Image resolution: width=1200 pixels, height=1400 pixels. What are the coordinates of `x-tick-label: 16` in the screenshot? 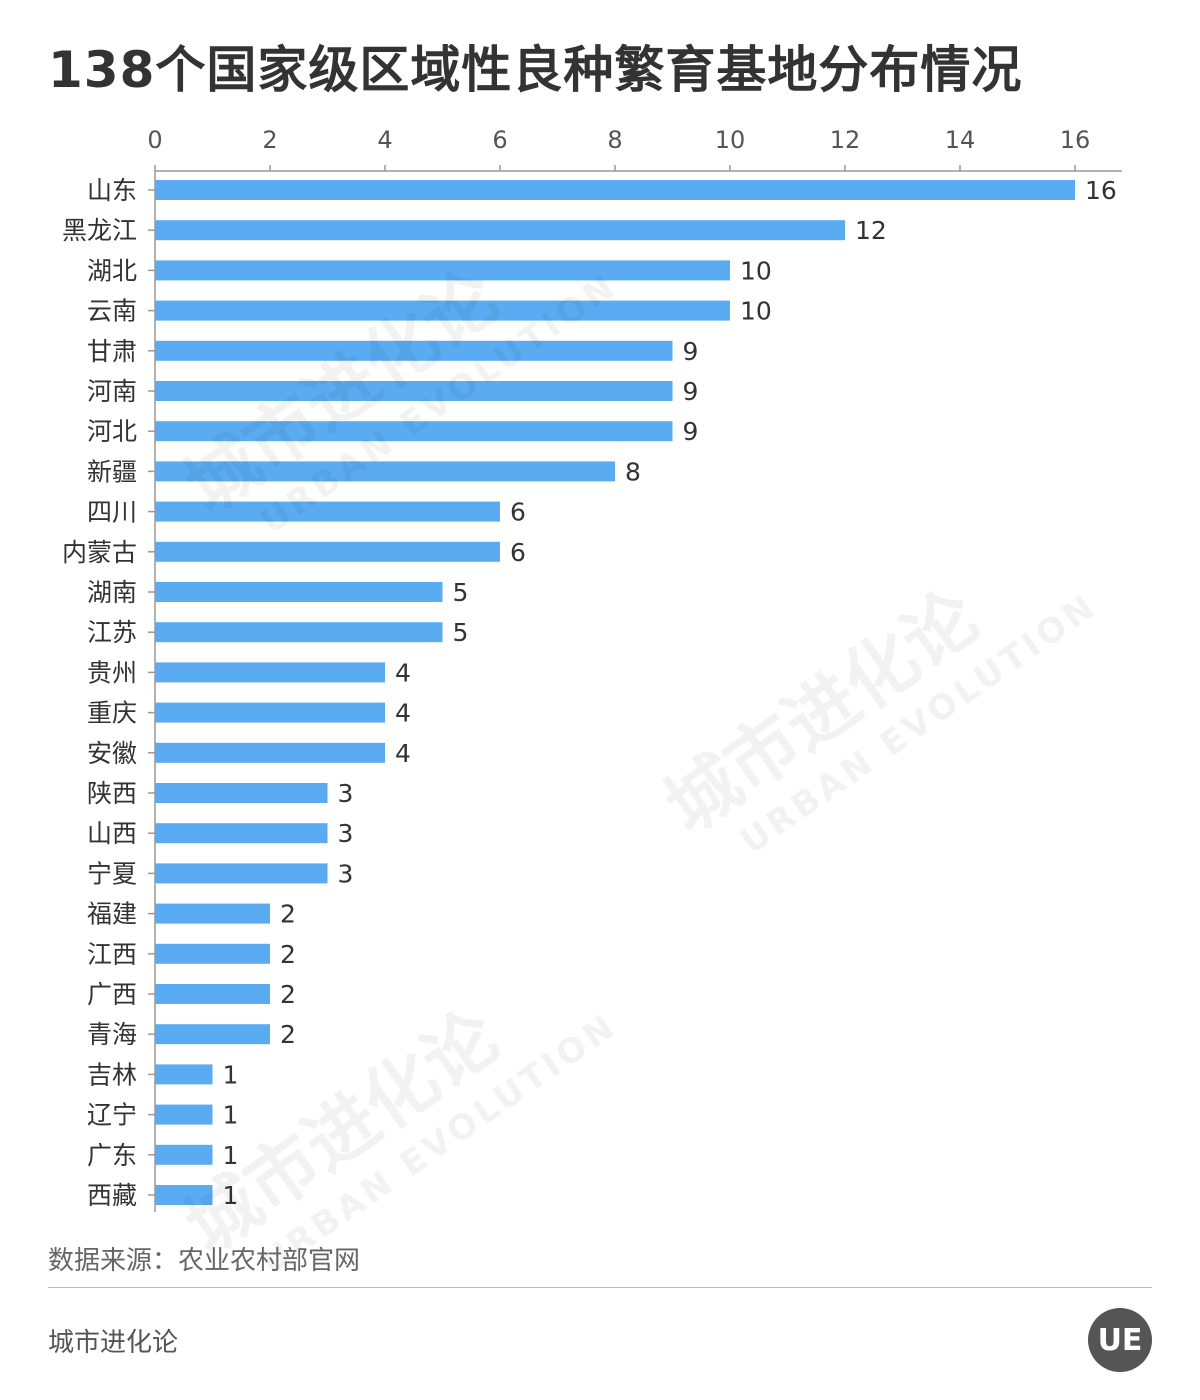 It's located at (1075, 140).